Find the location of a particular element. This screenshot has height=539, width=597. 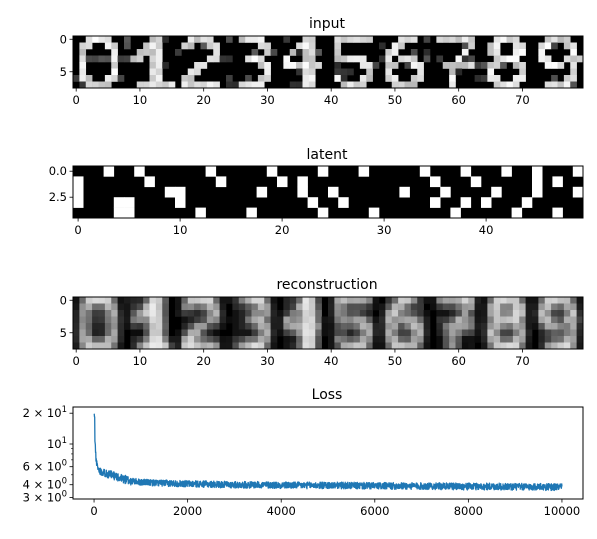

loss-frame is located at coordinates (328, 453).